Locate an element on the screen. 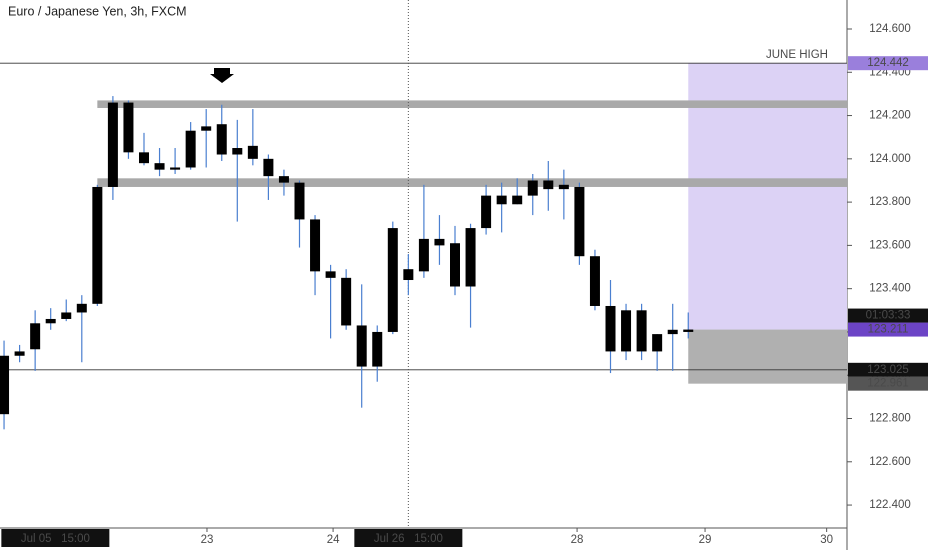 This screenshot has width=932, height=550. price-label: 123.211 is located at coordinates (888, 330).